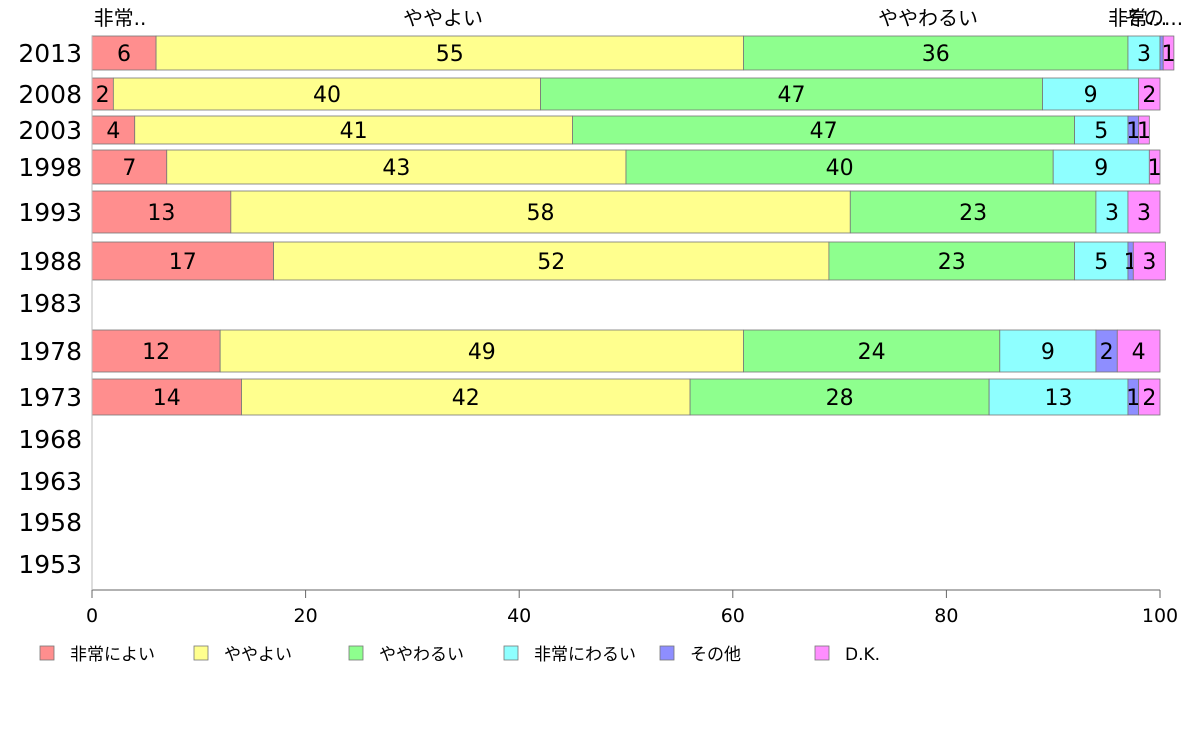 The width and height of the screenshot is (1188, 736). I want to click on data-label: 17, so click(183, 262).